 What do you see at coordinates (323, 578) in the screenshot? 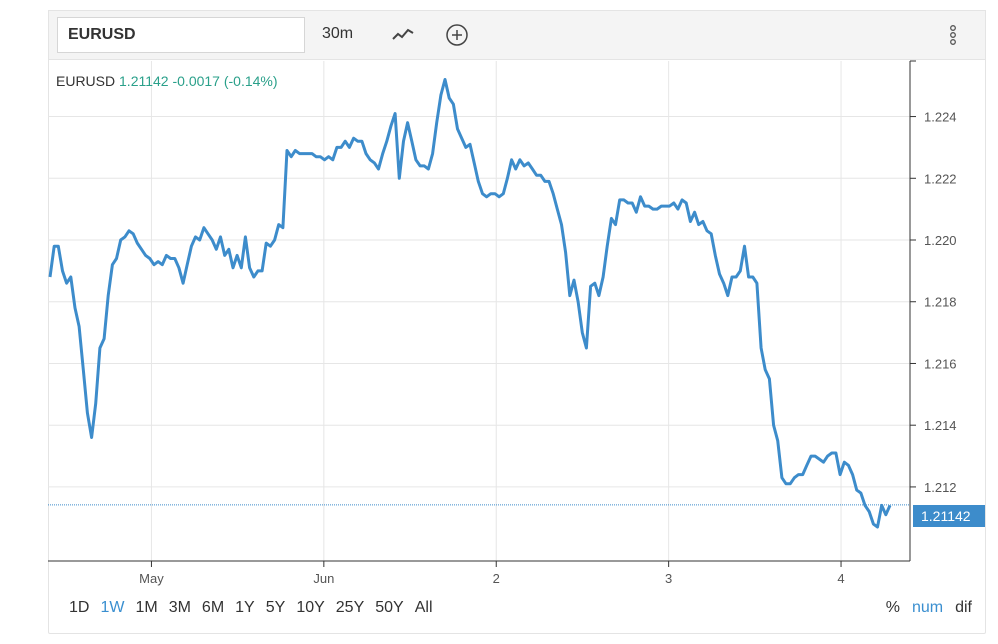
I see `x-tick-label: Jun` at bounding box center [323, 578].